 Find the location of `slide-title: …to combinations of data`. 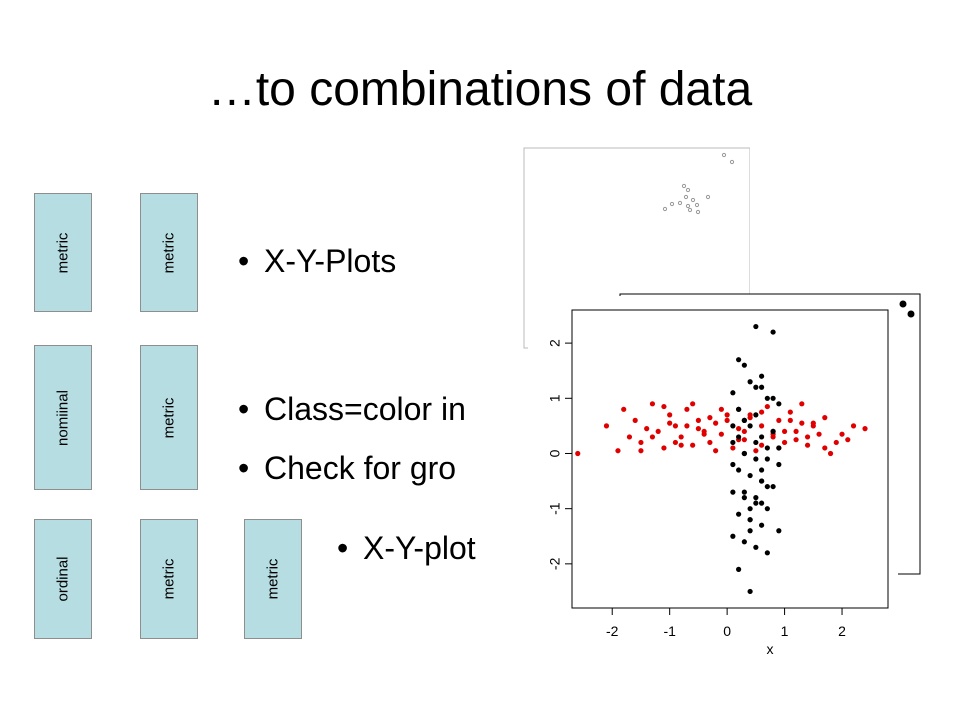

slide-title: …to combinations of data is located at coordinates (480, 89).